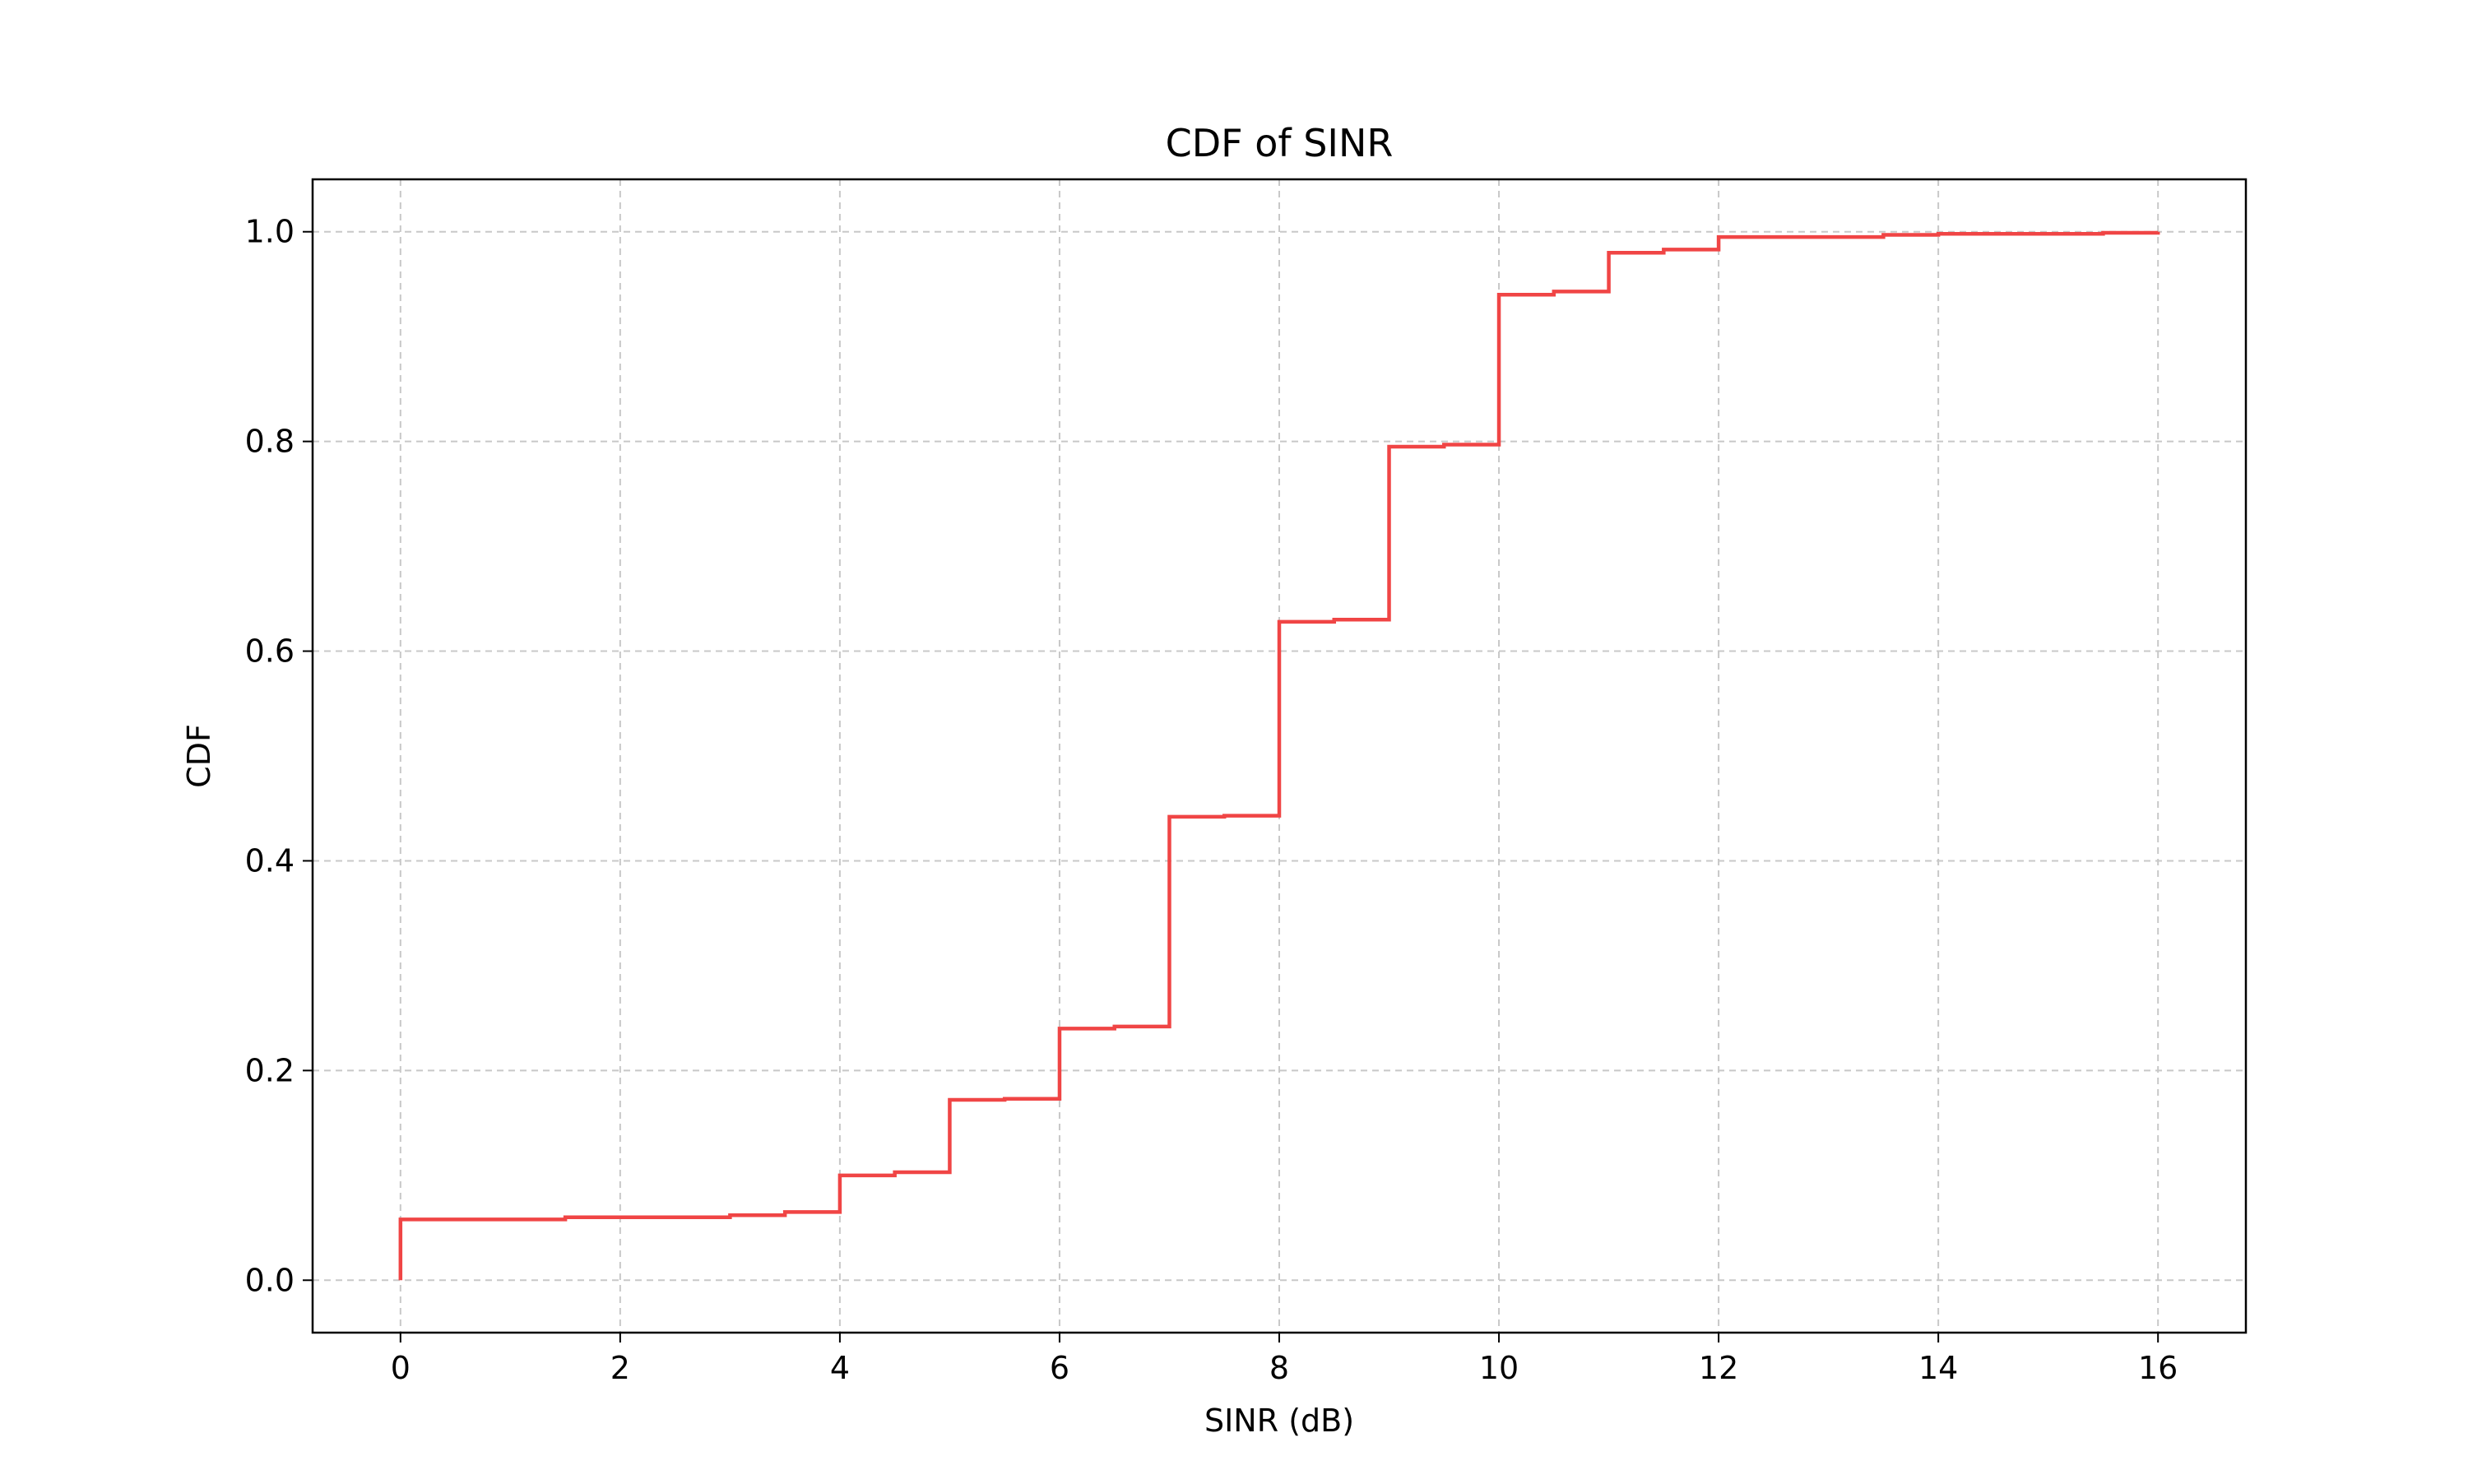 The image size is (2468, 1484). What do you see at coordinates (620, 1368) in the screenshot?
I see `x-tick-label: 2` at bounding box center [620, 1368].